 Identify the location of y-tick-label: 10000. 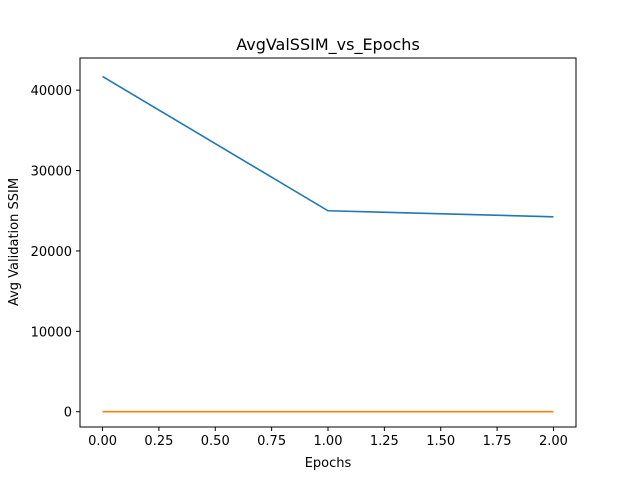
(51, 332).